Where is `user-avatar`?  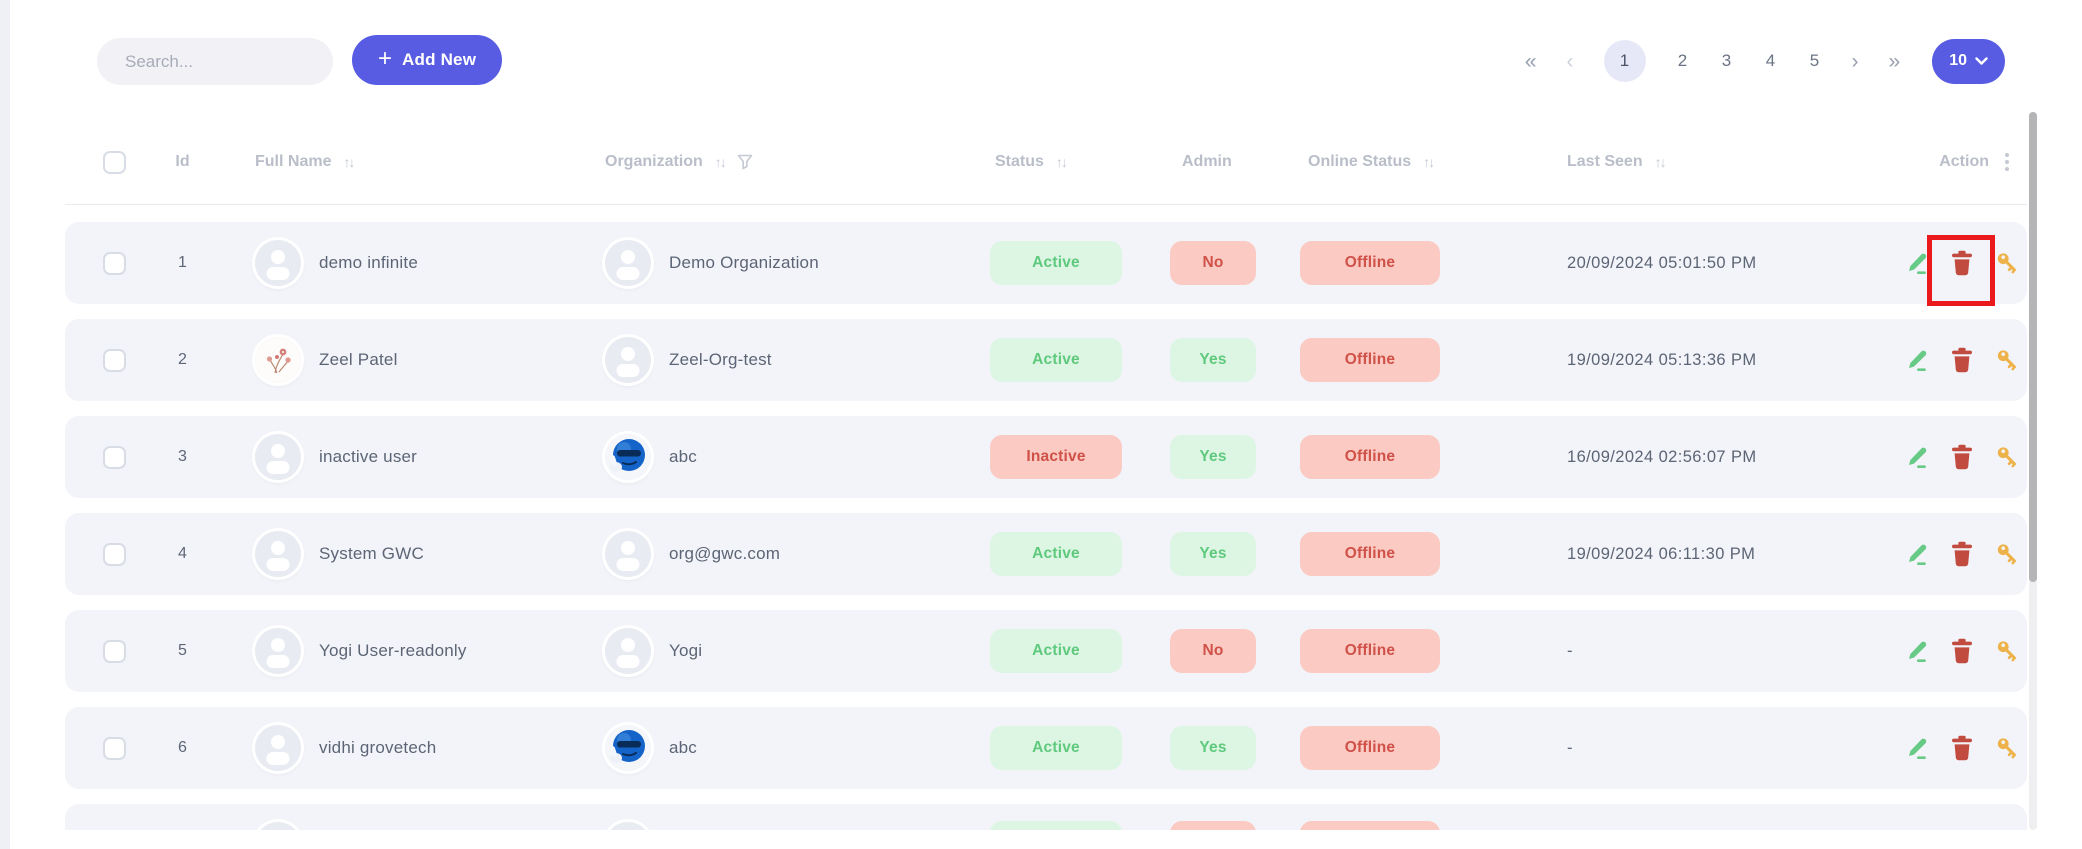 user-avatar is located at coordinates (278, 263).